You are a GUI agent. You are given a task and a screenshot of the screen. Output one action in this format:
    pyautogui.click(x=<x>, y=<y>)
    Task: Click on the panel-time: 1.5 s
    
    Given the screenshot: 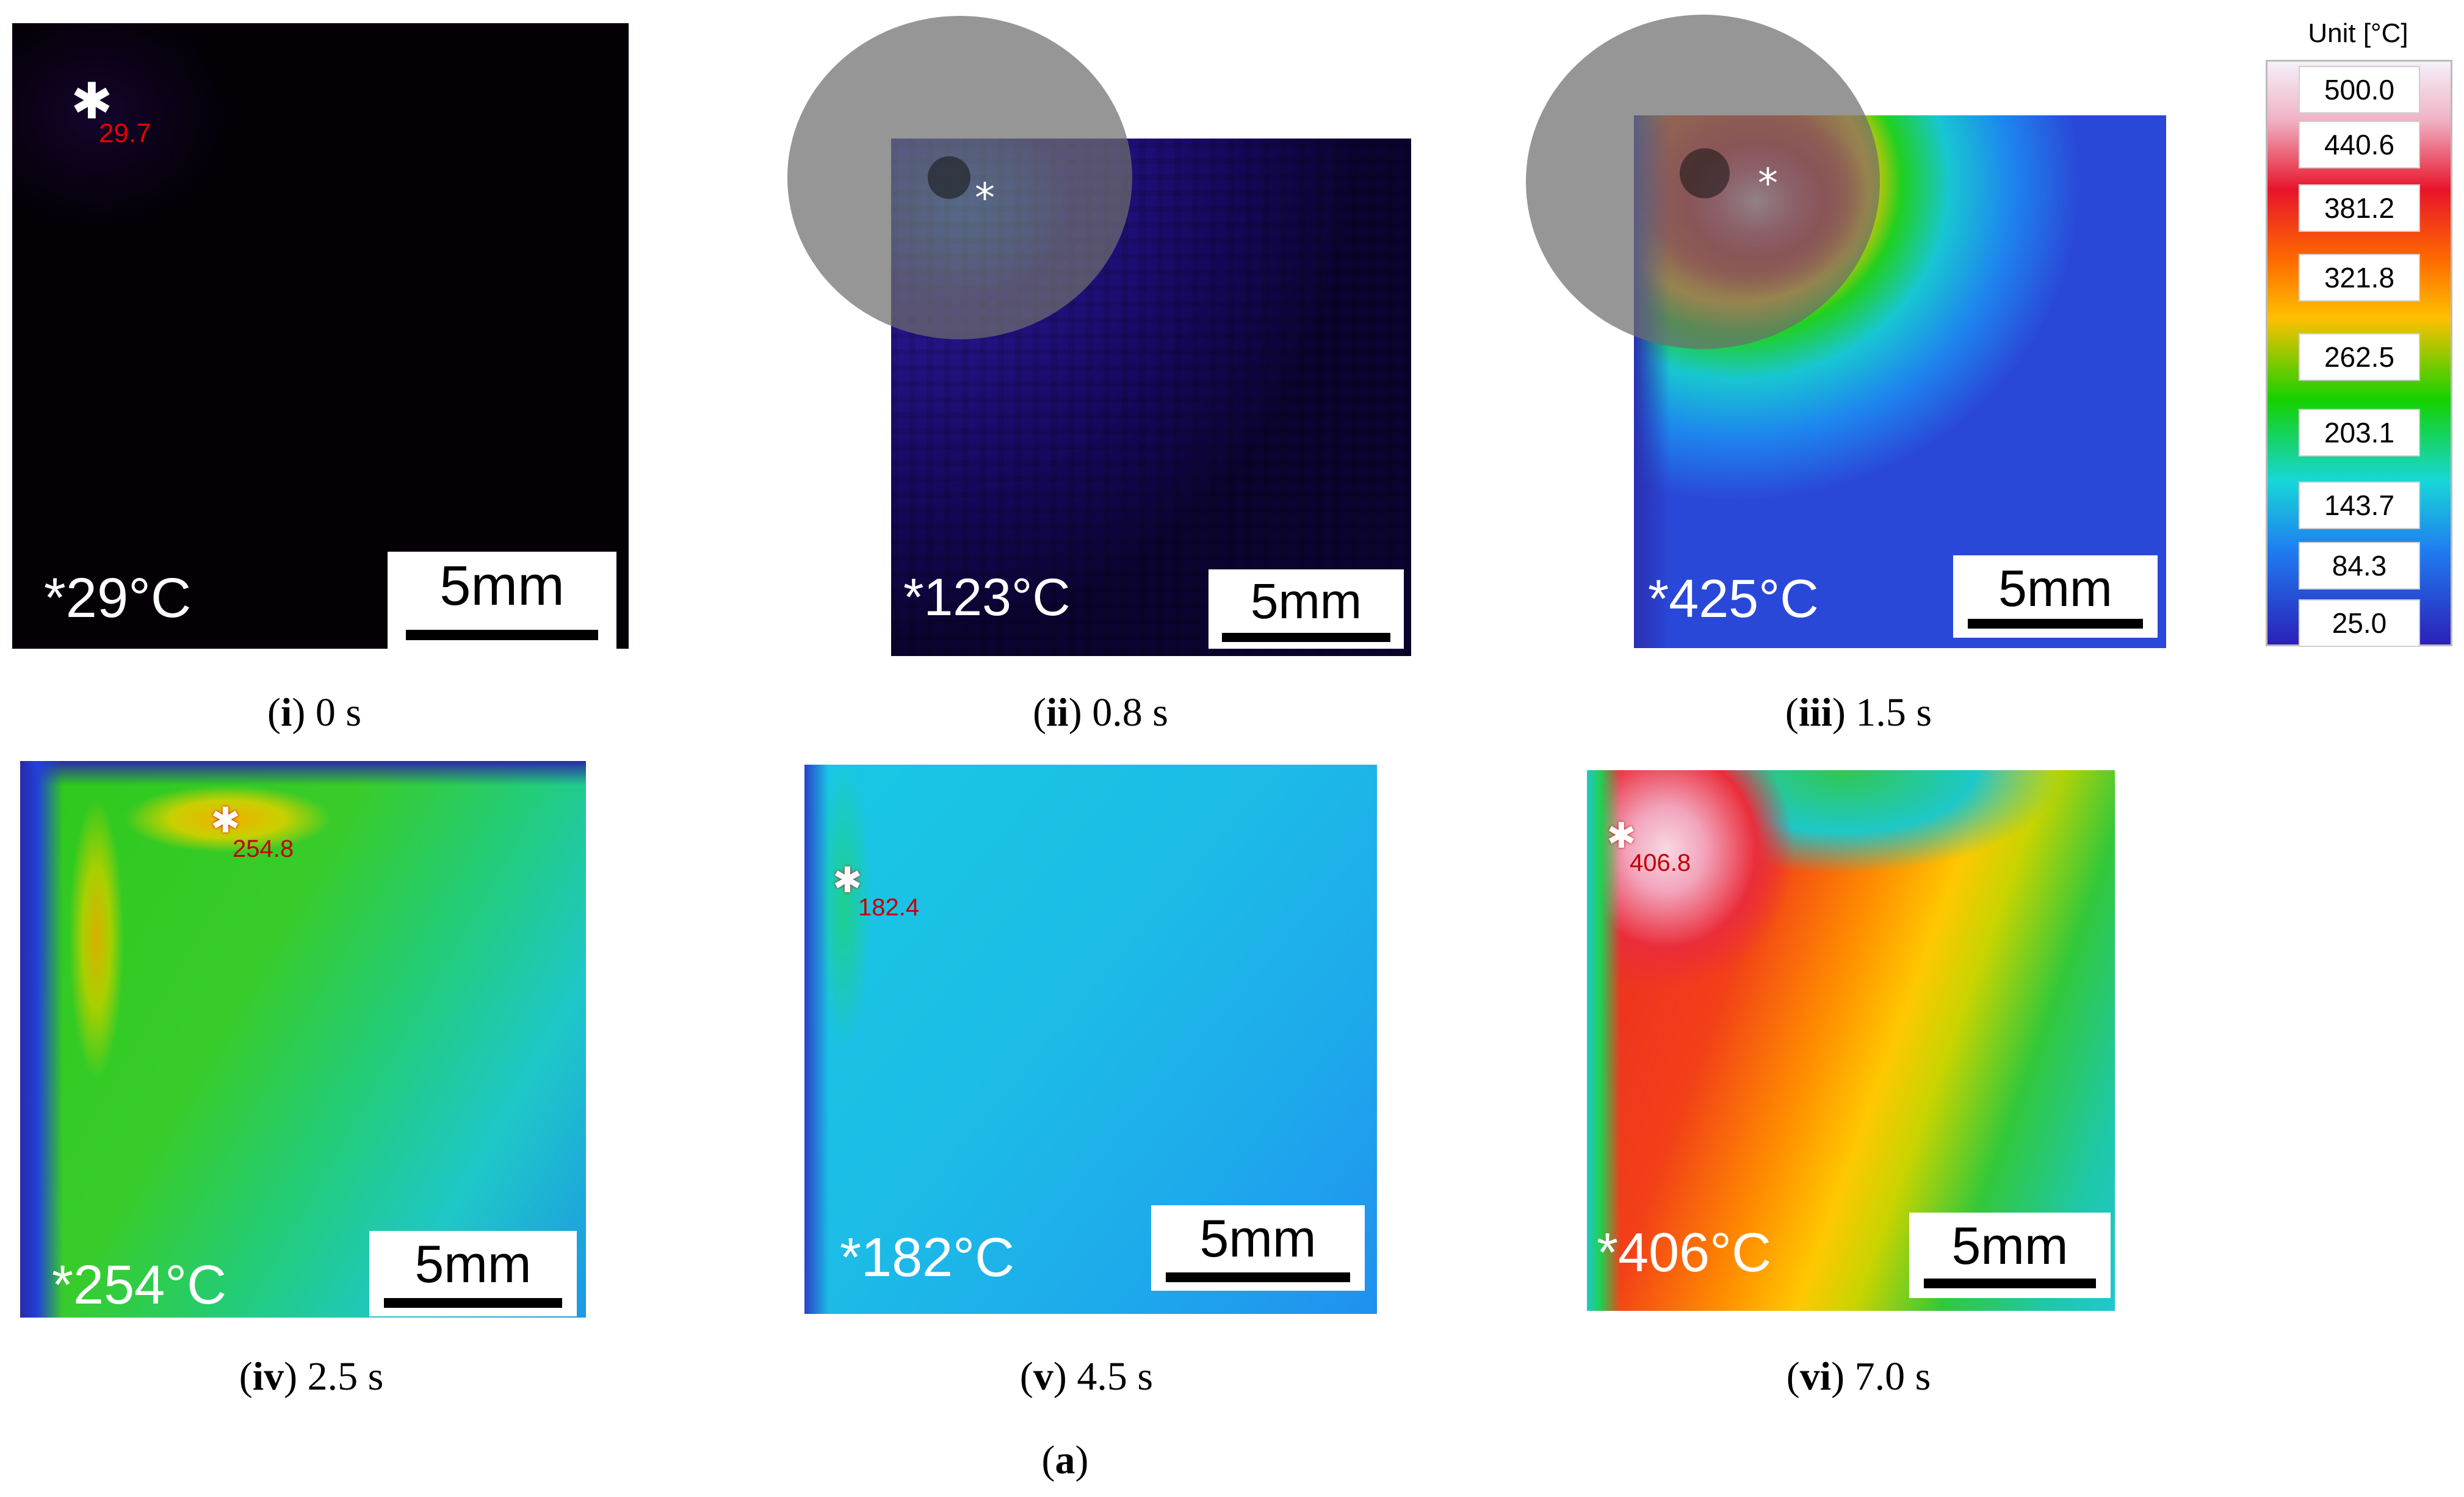 What is the action you would take?
    pyautogui.click(x=1893, y=712)
    